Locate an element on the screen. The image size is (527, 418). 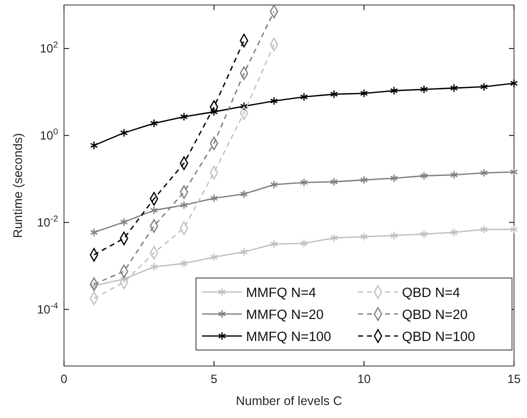
legend-label: MMFQ N=4 is located at coordinates (281, 292).